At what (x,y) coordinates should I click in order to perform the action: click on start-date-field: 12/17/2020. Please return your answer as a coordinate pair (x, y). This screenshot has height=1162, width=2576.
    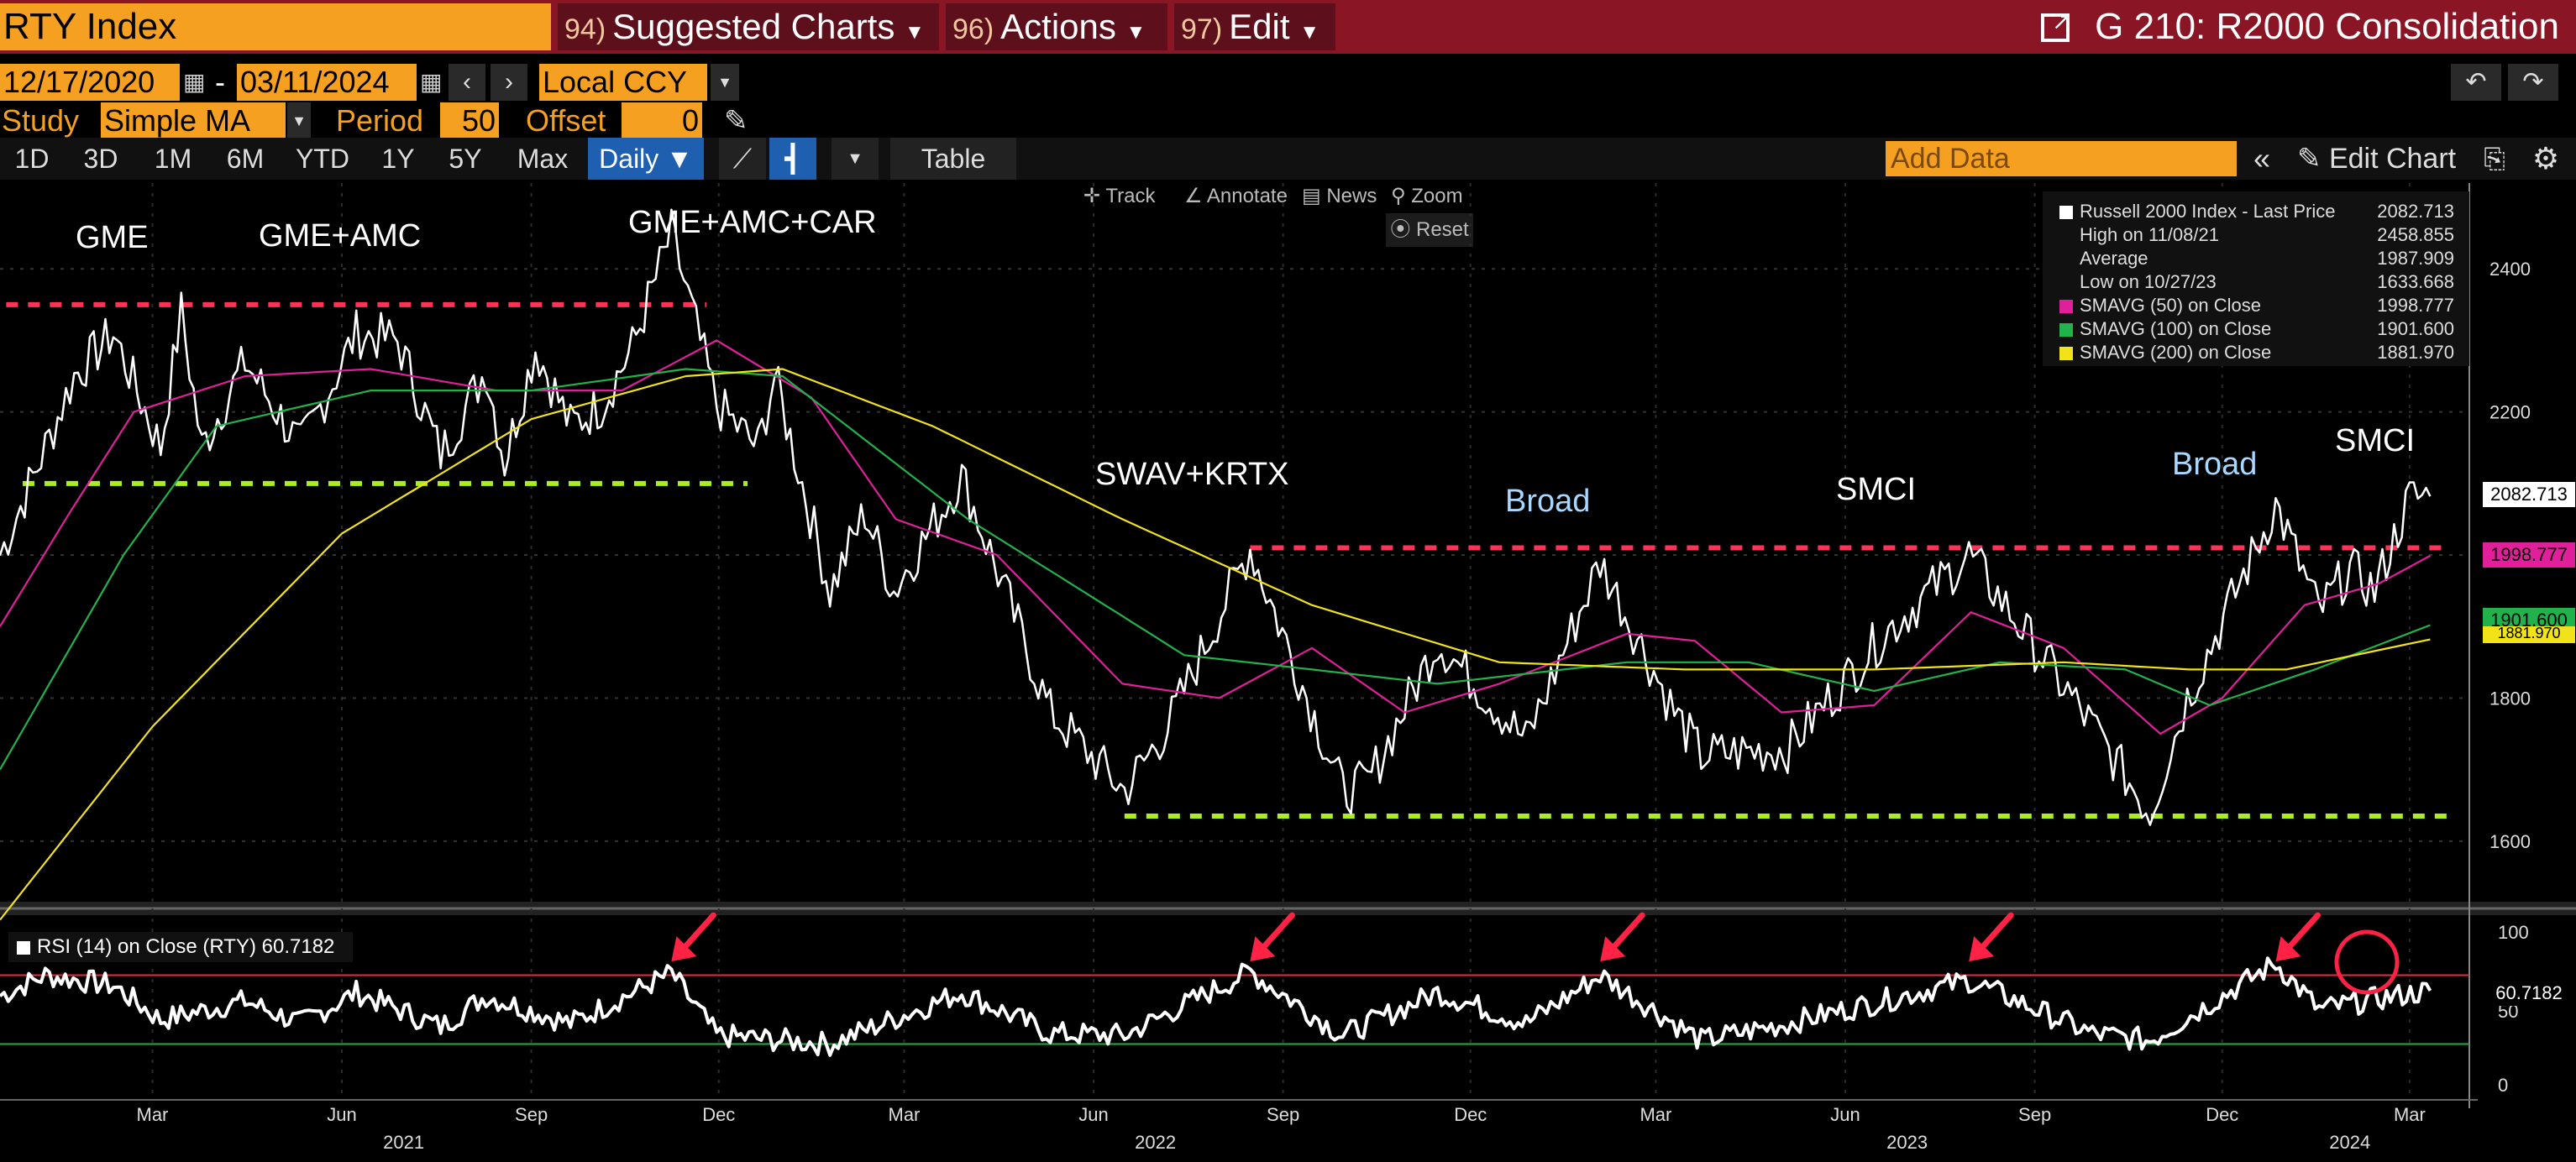
    Looking at the image, I should click on (90, 83).